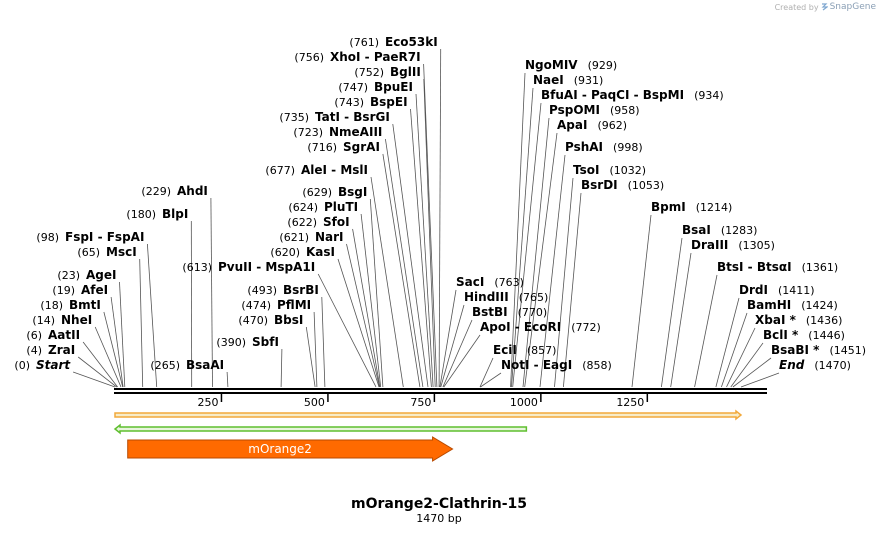 This screenshot has height=534, width=880. What do you see at coordinates (175, 214) in the screenshot?
I see `site-blpi: BlpI` at bounding box center [175, 214].